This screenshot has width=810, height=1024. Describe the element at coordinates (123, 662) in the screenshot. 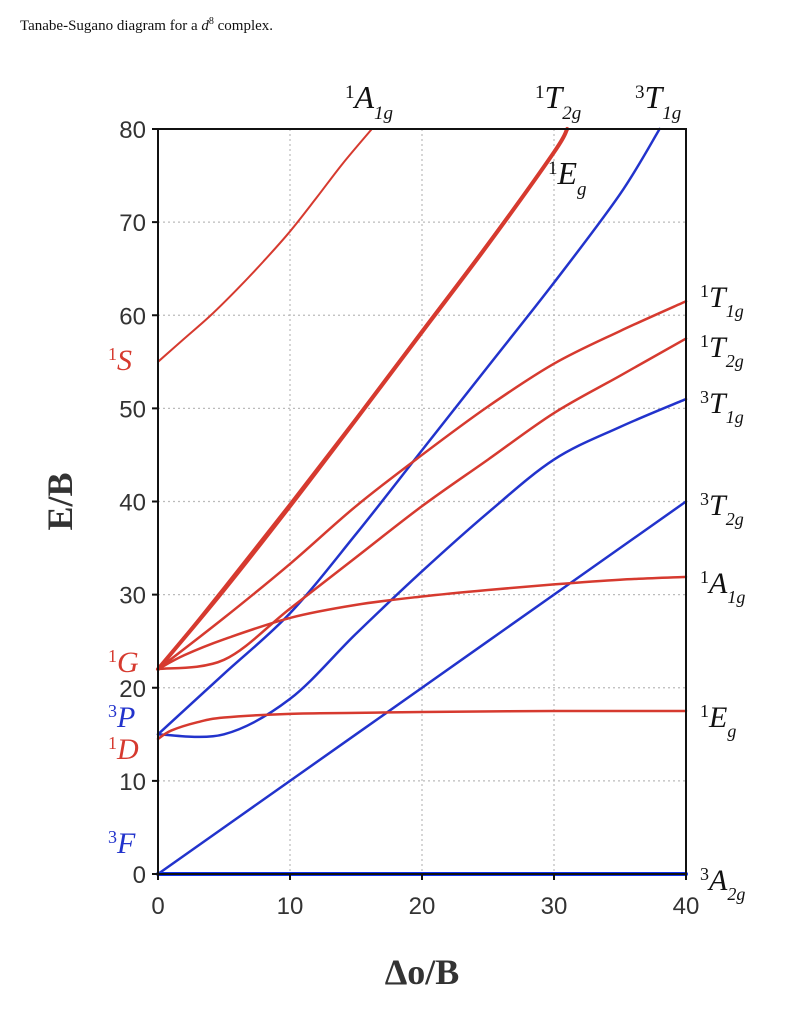

I see `free-ion-term-label: 1G` at that location.